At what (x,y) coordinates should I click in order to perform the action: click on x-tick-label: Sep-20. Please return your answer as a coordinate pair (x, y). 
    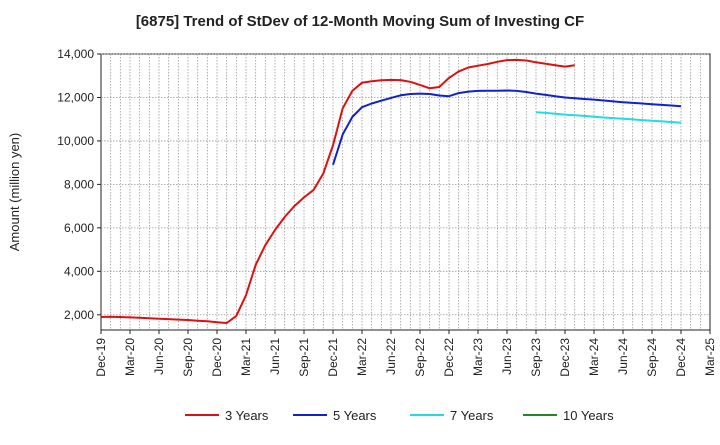
    Looking at the image, I should click on (188, 357).